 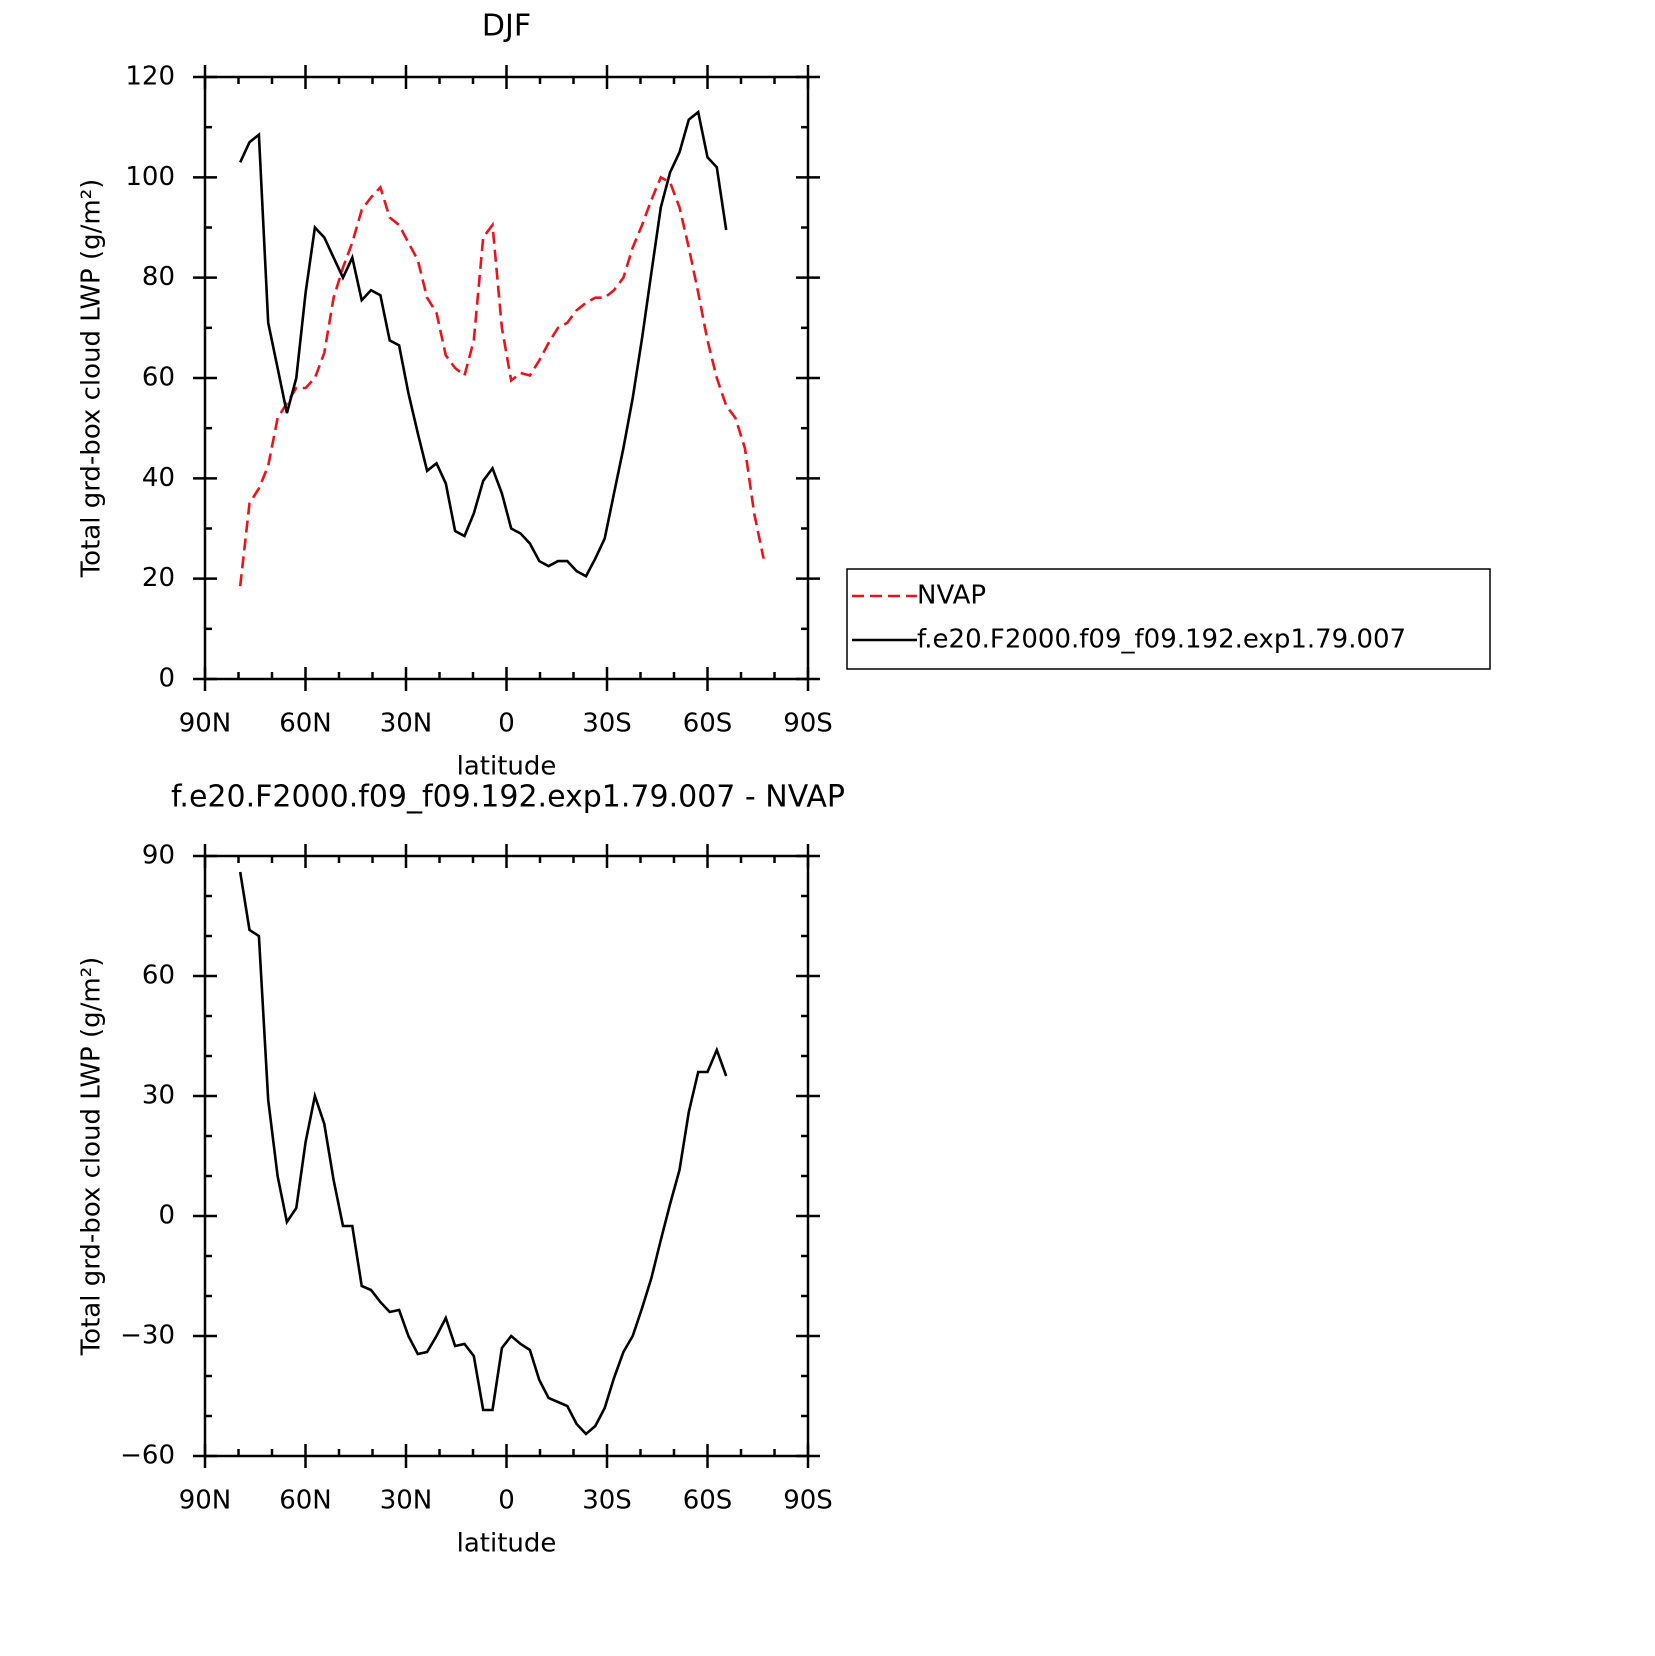 What do you see at coordinates (951, 596) in the screenshot?
I see `legend-label: NVAP` at bounding box center [951, 596].